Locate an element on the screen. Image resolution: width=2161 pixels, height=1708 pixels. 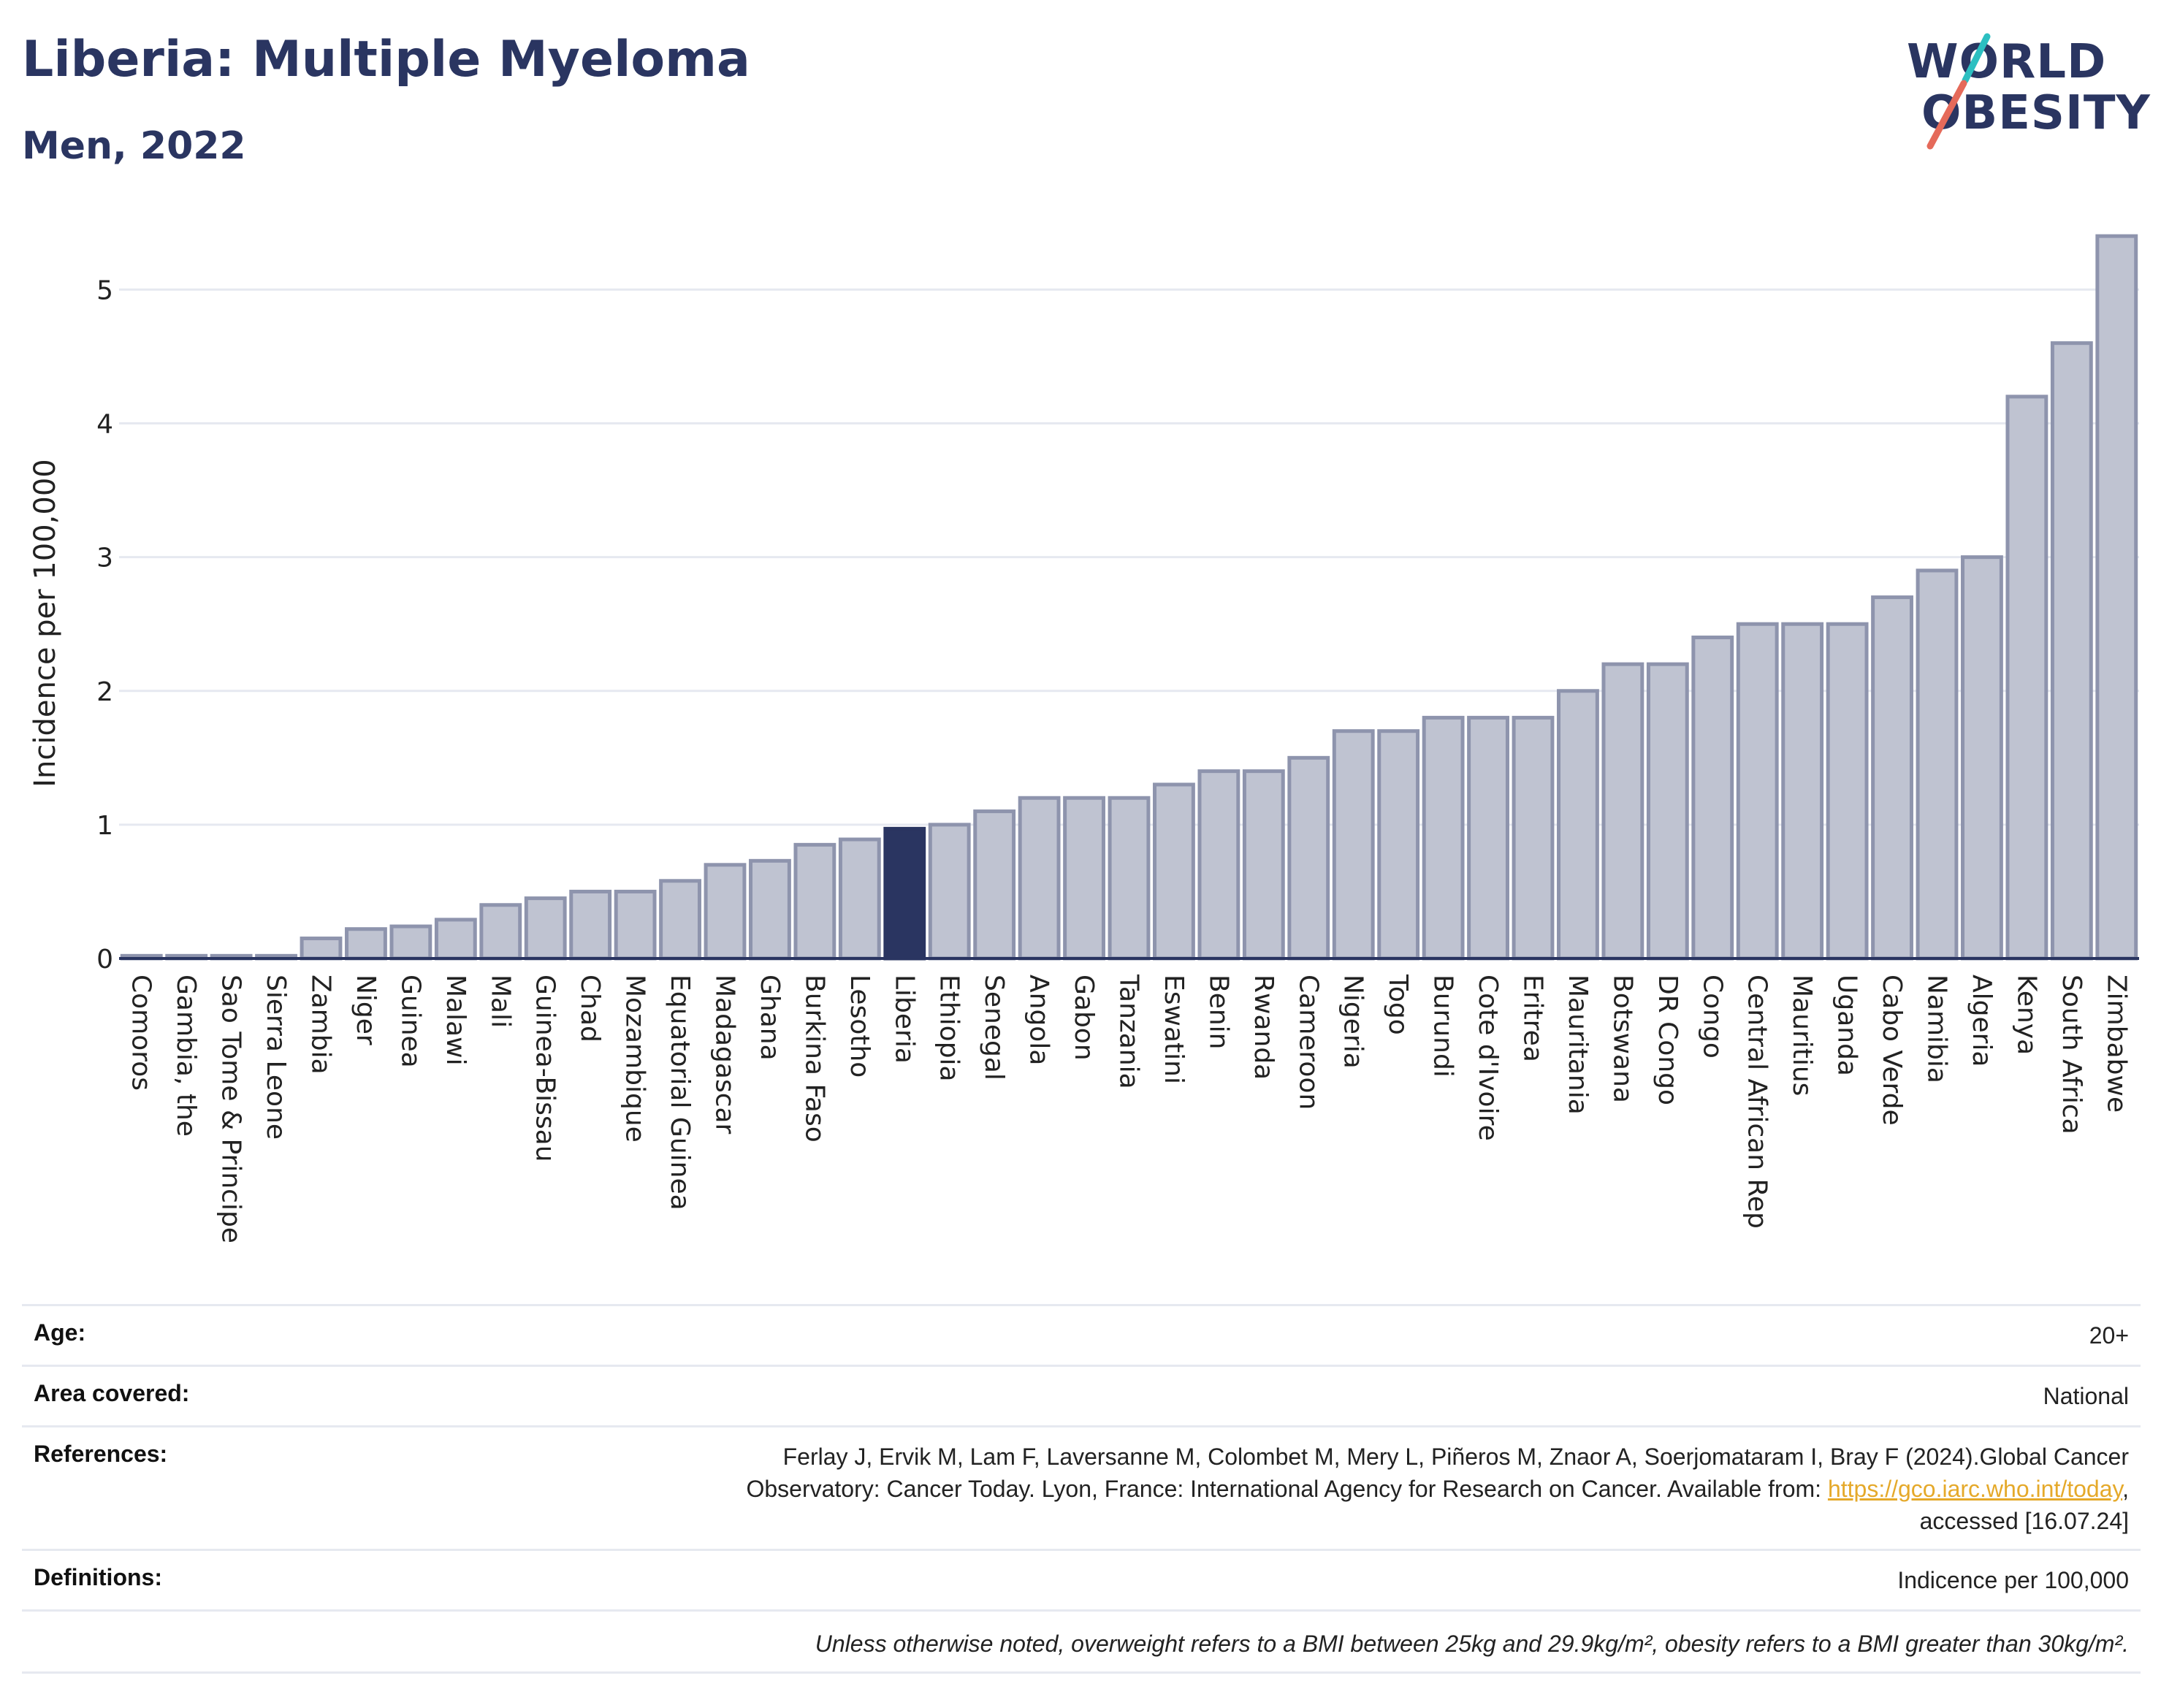
x-tick-label-cameroon: Cameroon is located at coordinates (1308, 1042).